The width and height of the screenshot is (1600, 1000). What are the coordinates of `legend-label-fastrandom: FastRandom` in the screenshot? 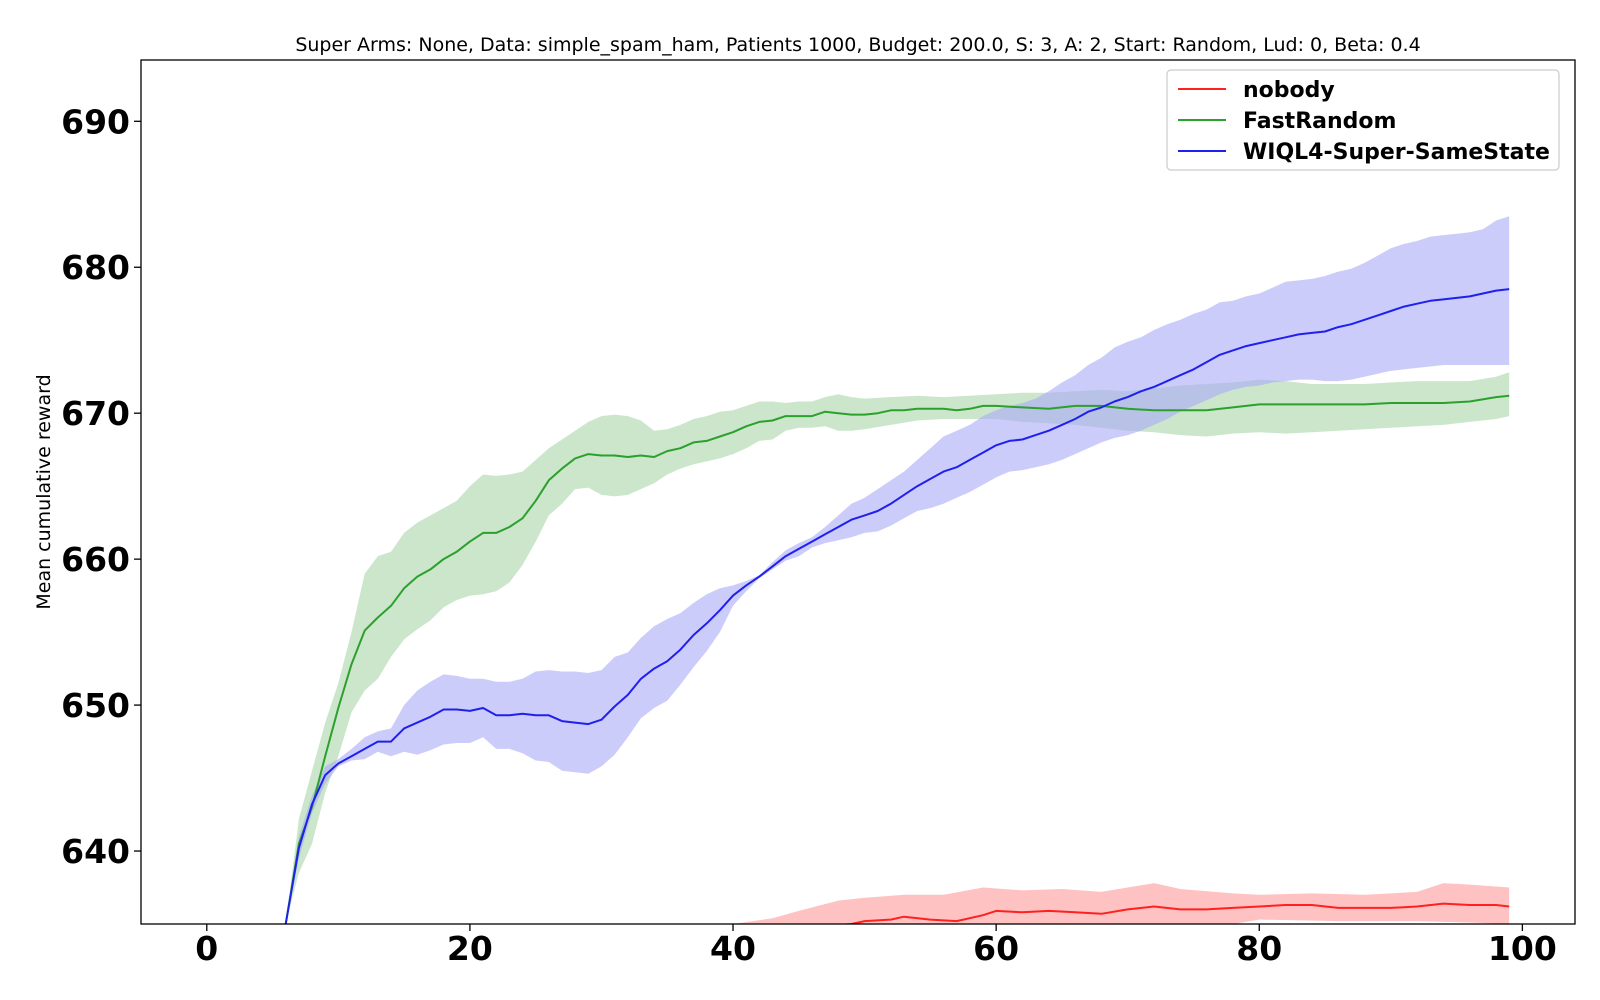 It's located at (1319, 121).